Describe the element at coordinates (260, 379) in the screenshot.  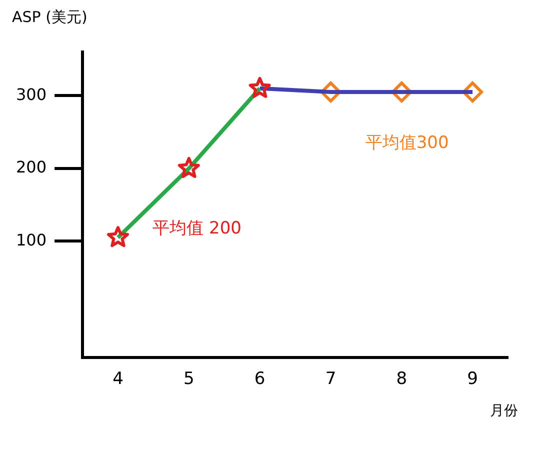
I see `x-tick-label: 6` at that location.